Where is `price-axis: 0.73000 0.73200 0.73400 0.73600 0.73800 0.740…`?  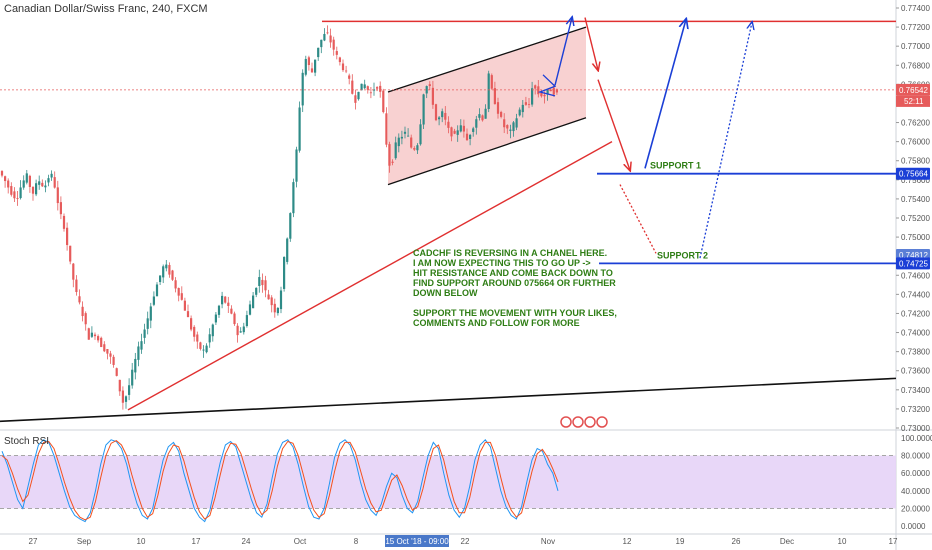 price-axis: 0.73000 0.73200 0.73400 0.73600 0.73800 0.740… is located at coordinates (913, 218).